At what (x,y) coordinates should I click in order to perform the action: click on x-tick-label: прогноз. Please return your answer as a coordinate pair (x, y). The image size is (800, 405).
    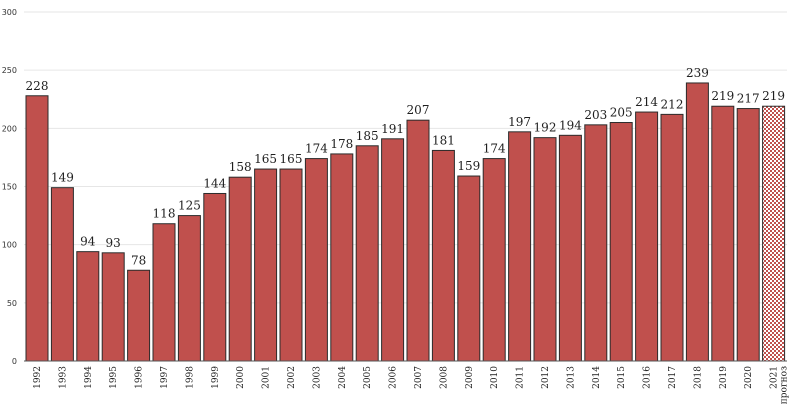
    Looking at the image, I should click on (785, 385).